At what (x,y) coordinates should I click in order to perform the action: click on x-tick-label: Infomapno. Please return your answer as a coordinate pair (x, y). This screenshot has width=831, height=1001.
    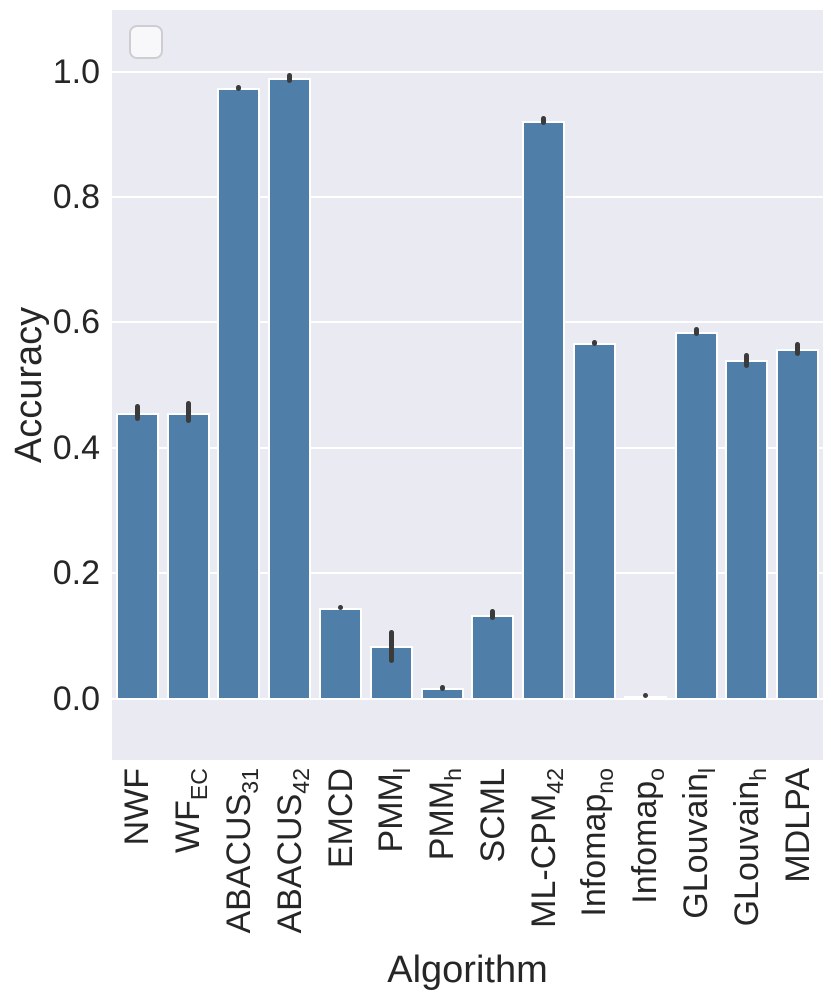
    Looking at the image, I should click on (597, 842).